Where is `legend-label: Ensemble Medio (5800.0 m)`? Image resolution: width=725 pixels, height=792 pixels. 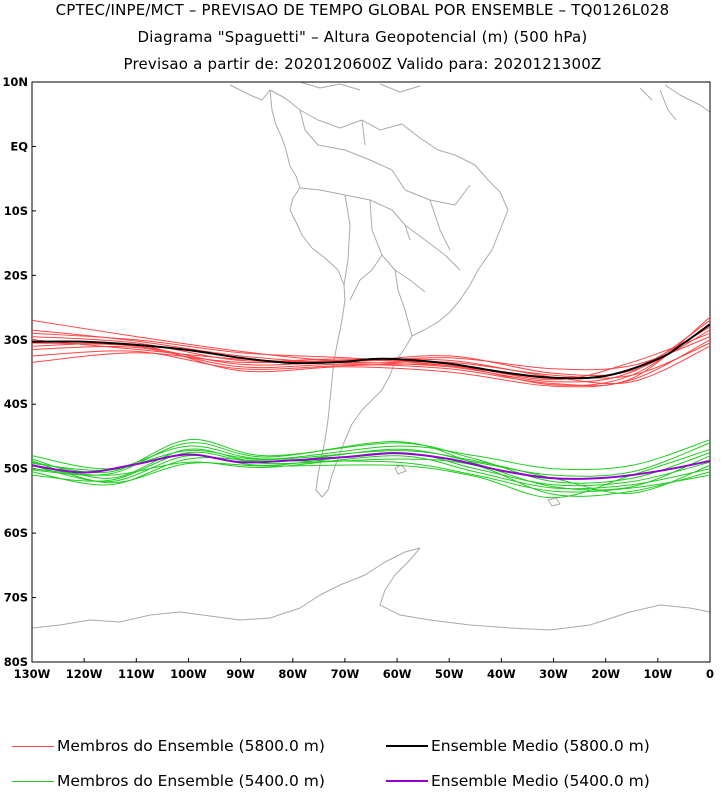 legend-label: Ensemble Medio (5800.0 m) is located at coordinates (540, 746).